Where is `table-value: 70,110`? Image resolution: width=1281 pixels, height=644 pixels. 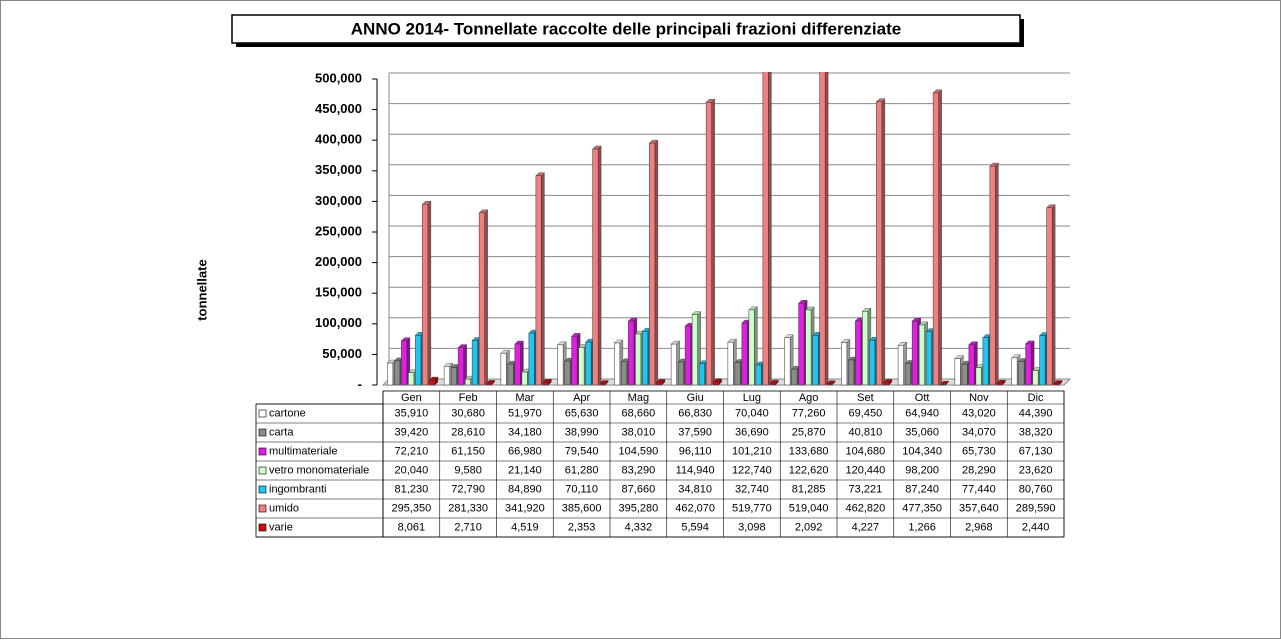
table-value: 70,110 is located at coordinates (581, 489).